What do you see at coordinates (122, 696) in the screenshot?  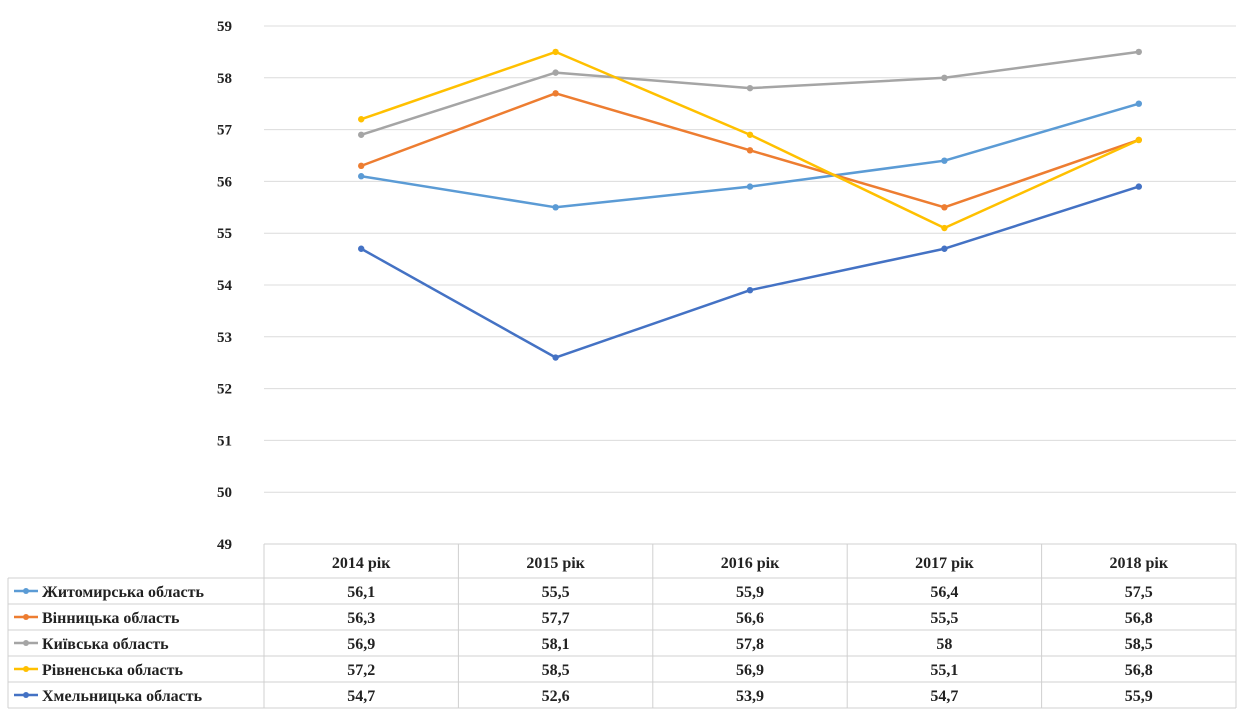 I see `legend-series-name: Хмельницька область` at bounding box center [122, 696].